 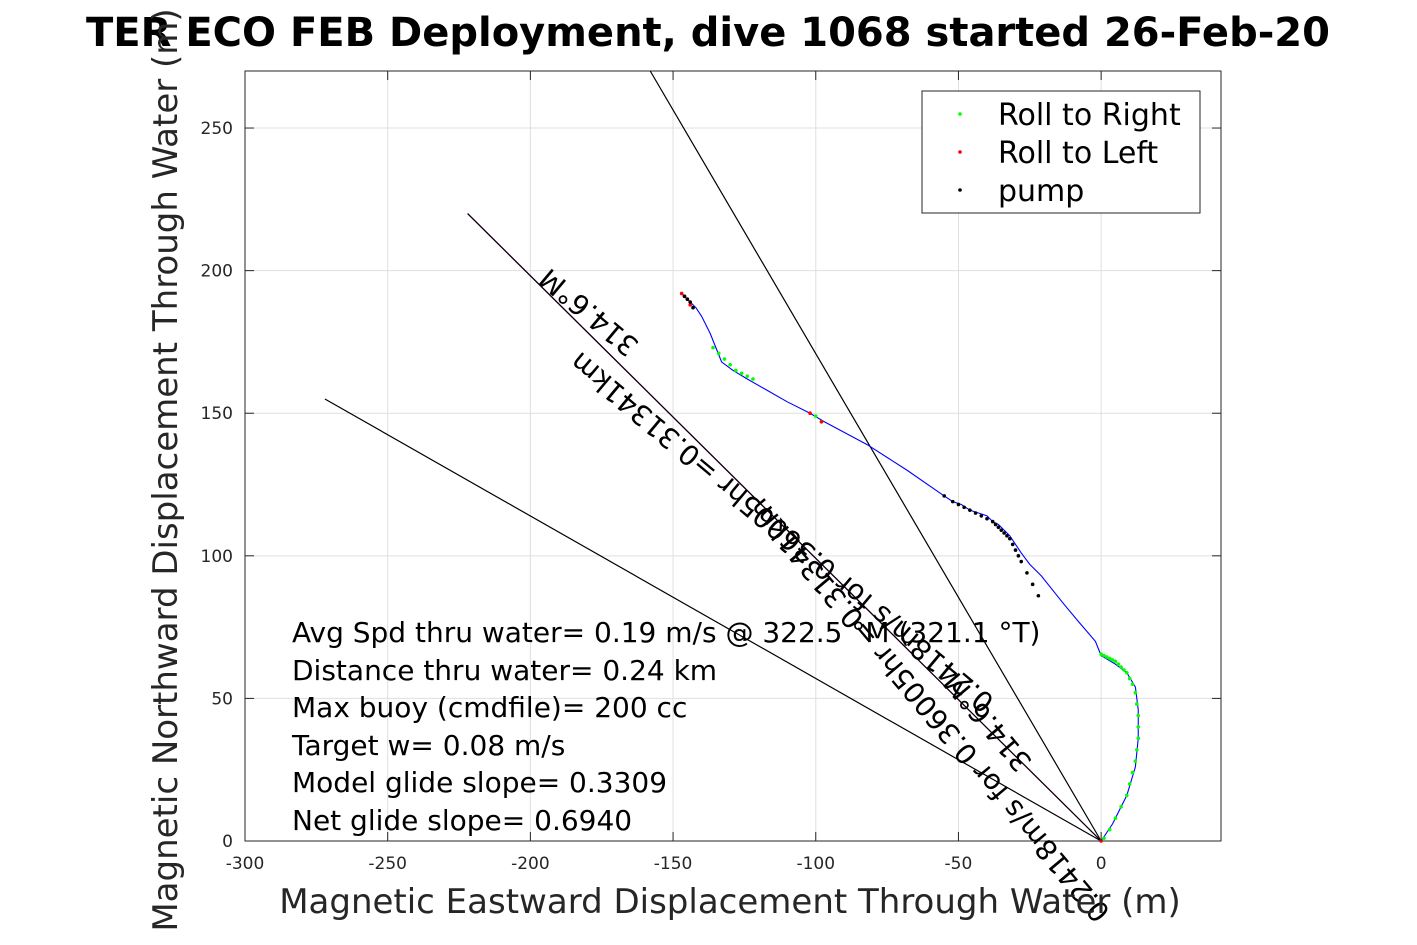 I want to click on annotation-net-glide: Net glide slope= 0.6940, so click(x=462, y=820).